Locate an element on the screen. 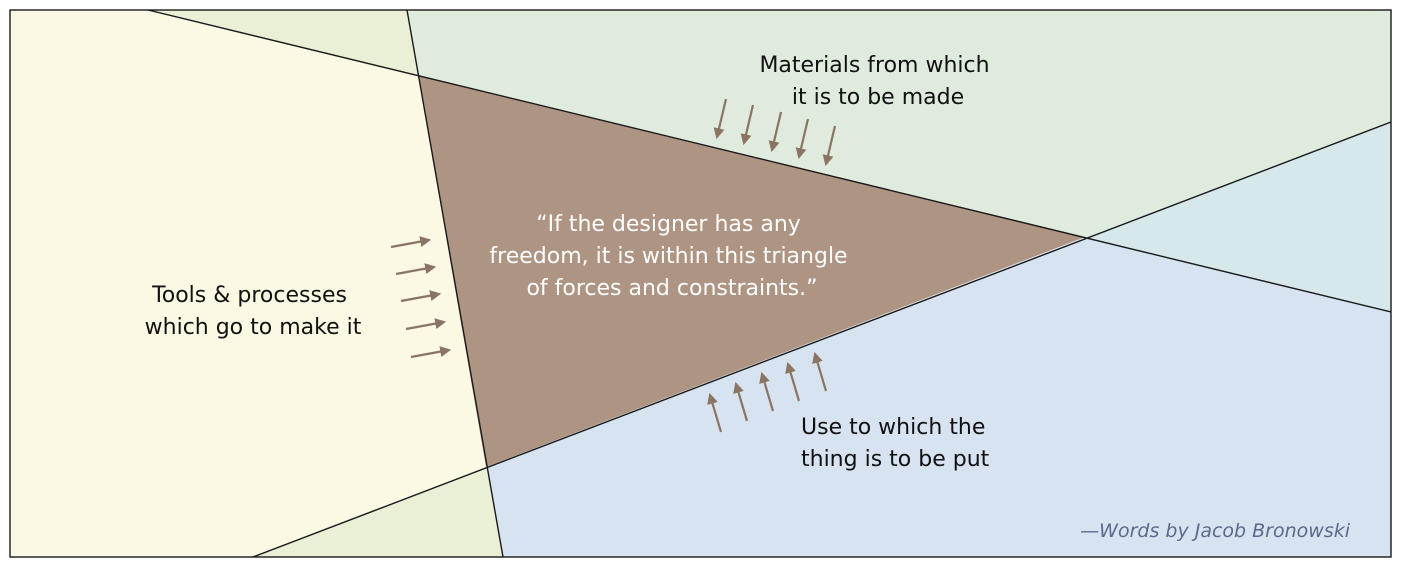 The image size is (1404, 573). materials-label: Materials from which it is to be made is located at coordinates (877, 81).